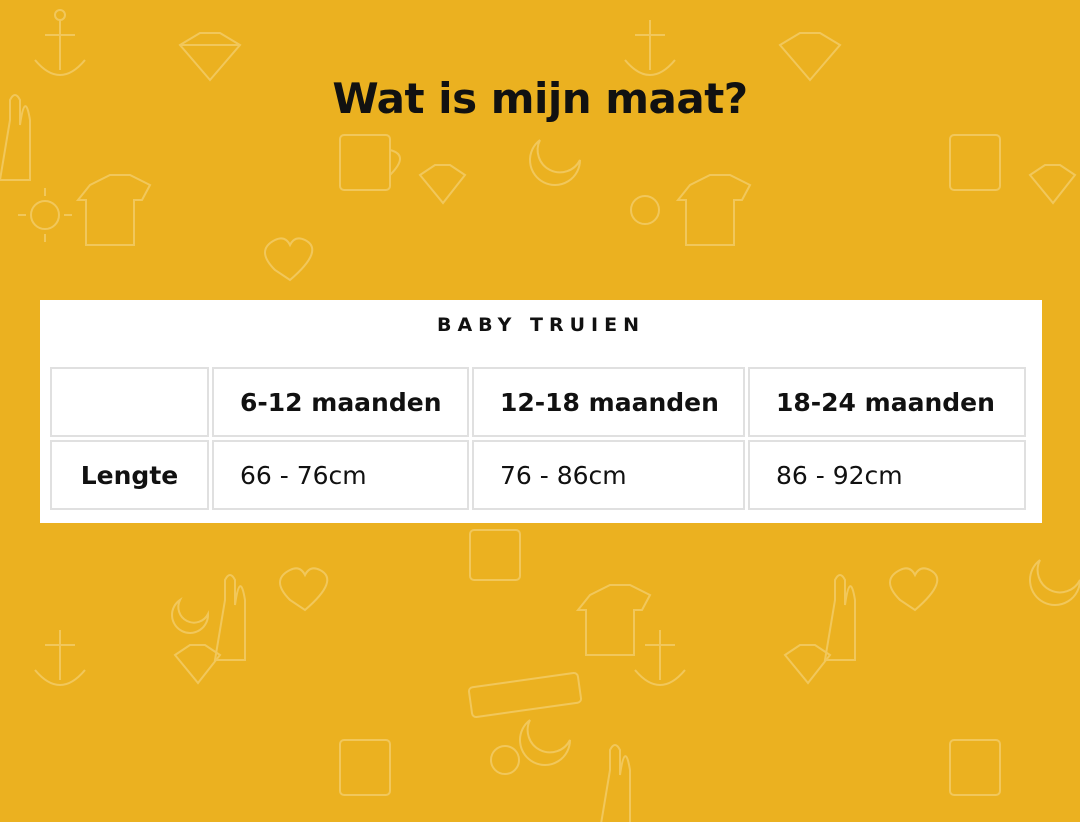 This screenshot has width=1080, height=822. I want to click on table-row: Lengte 66 - 76cm 76 - 86cm 86 - 92cm, so click(538, 475).